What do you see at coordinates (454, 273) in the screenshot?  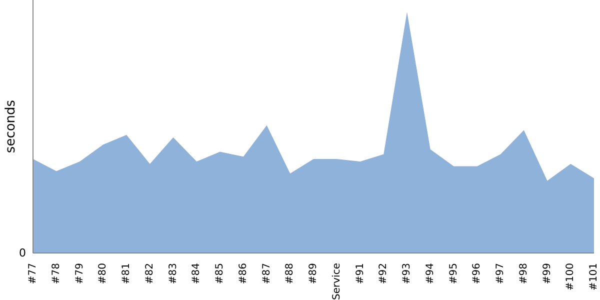 I see `x-tick-label: #95` at bounding box center [454, 273].